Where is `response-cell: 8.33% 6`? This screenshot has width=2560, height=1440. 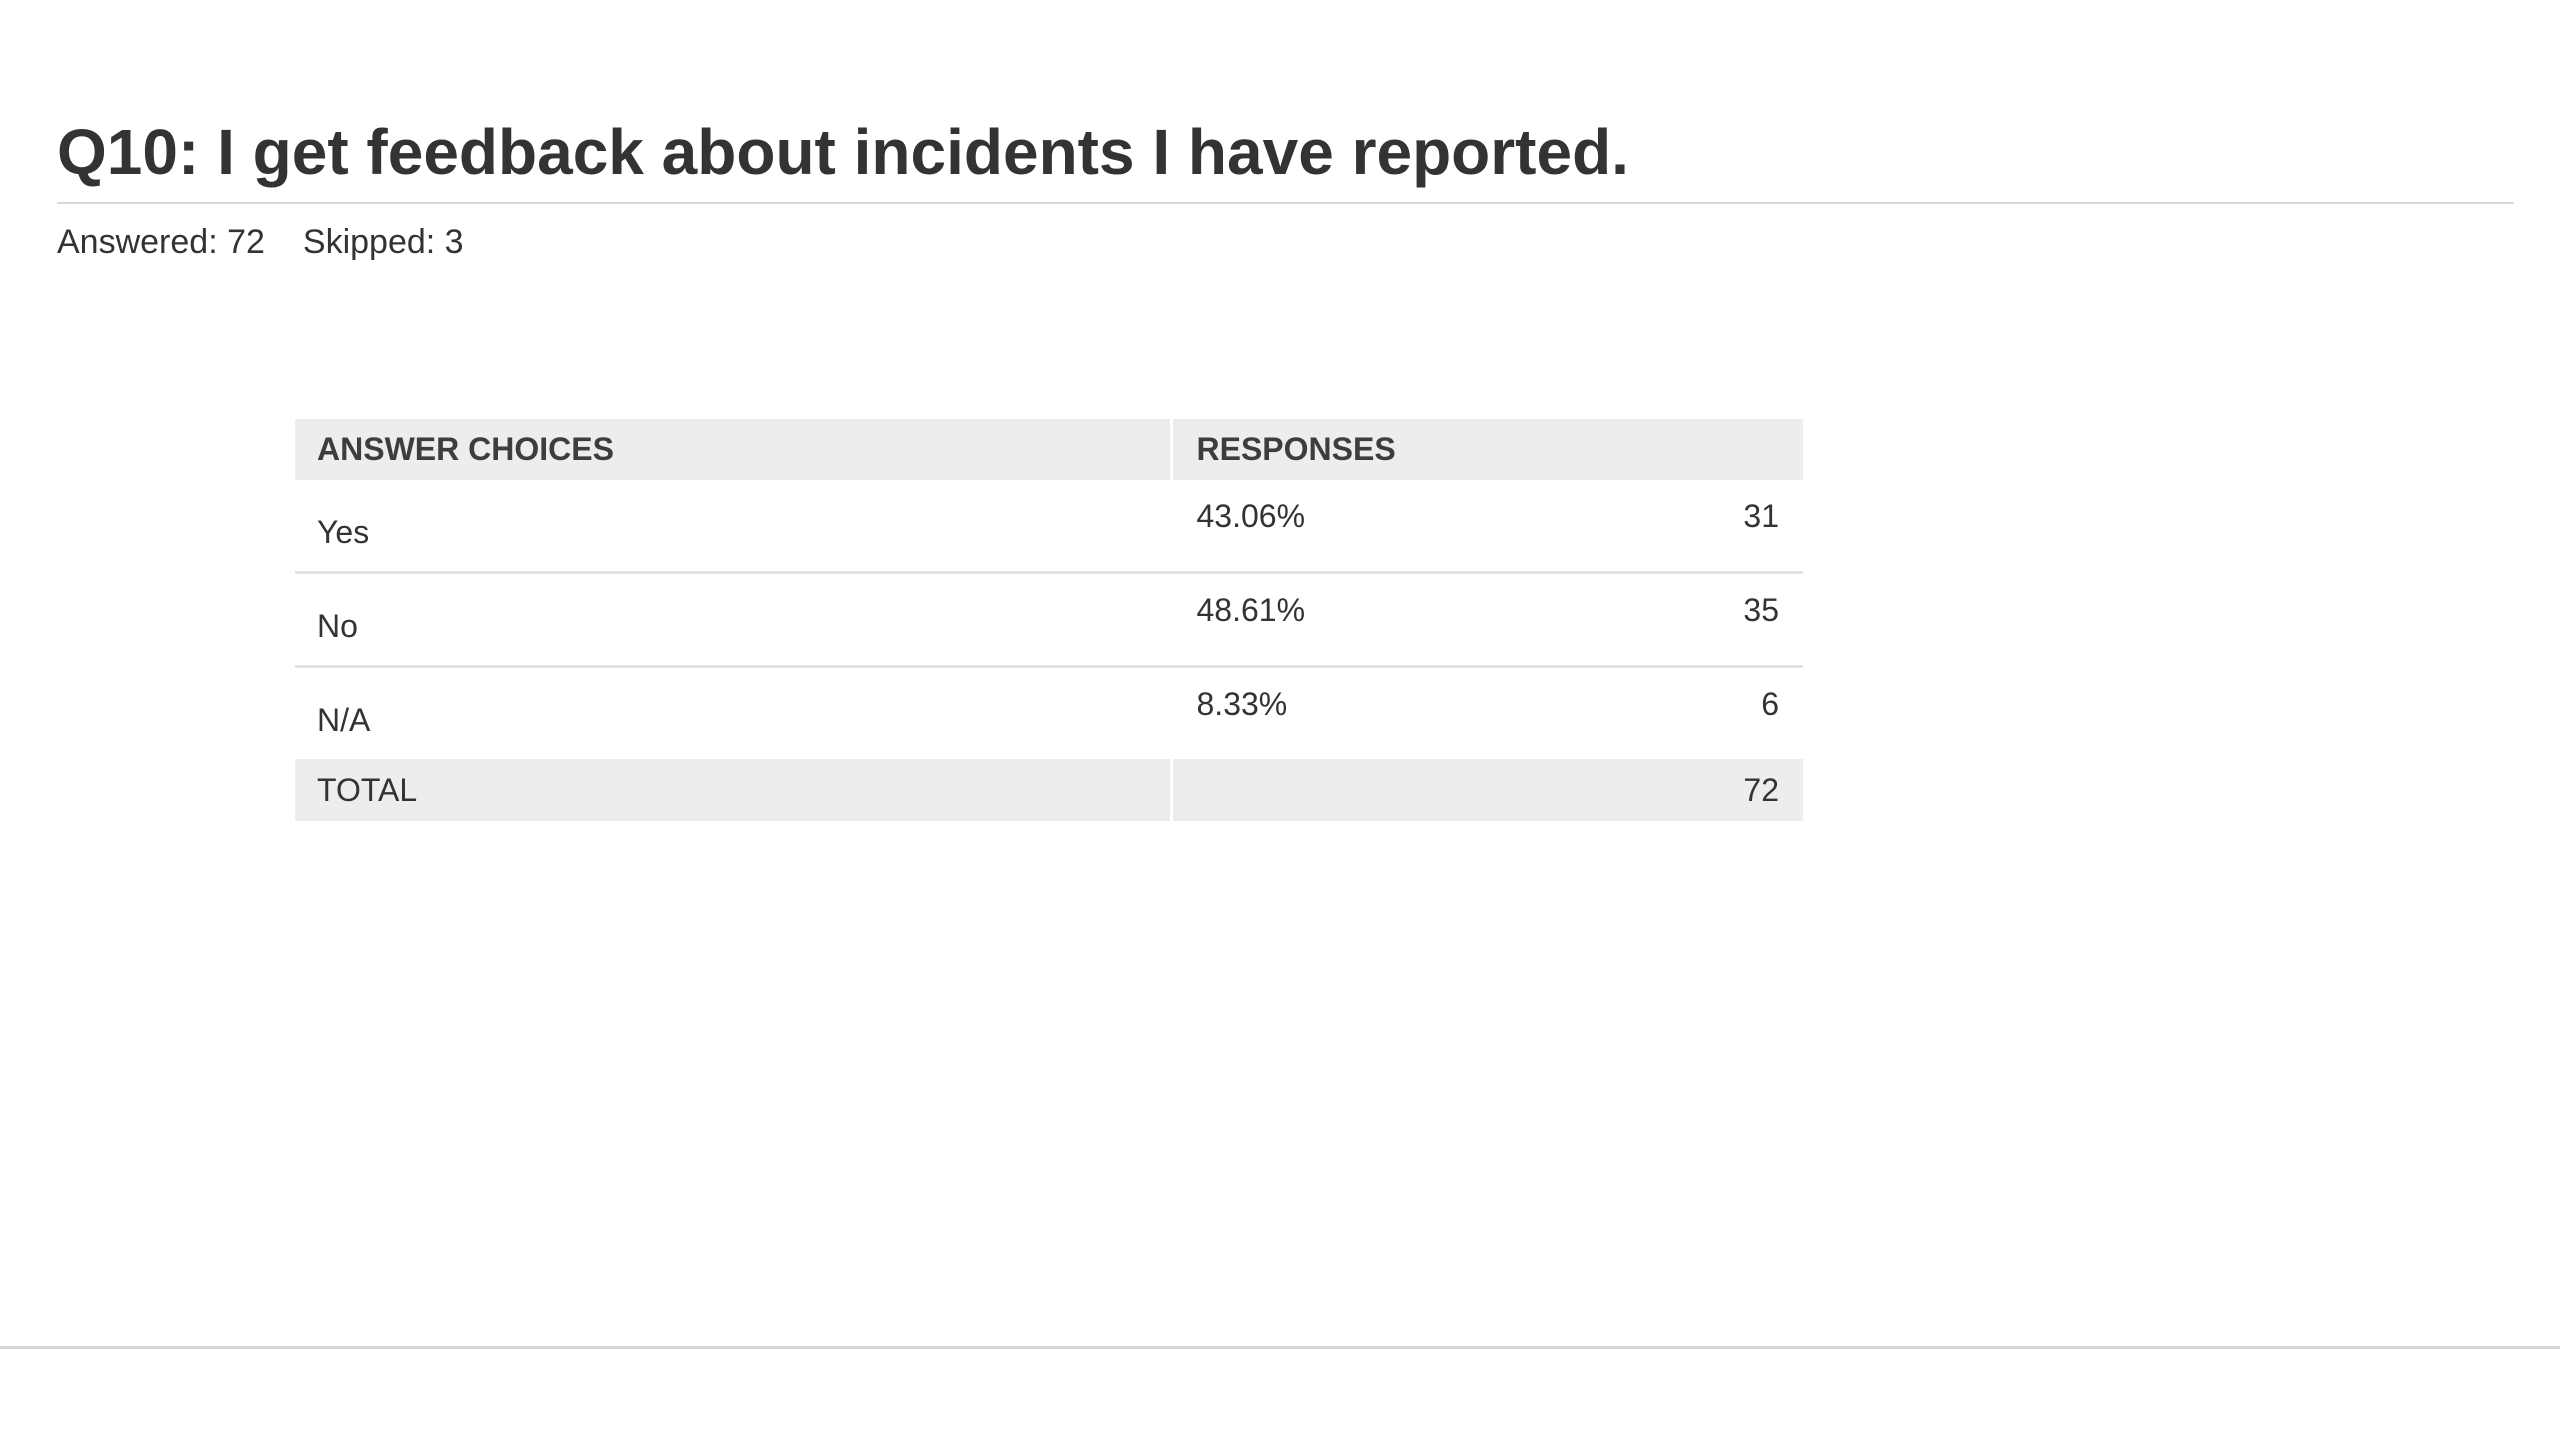 response-cell: 8.33% 6 is located at coordinates (1486, 712).